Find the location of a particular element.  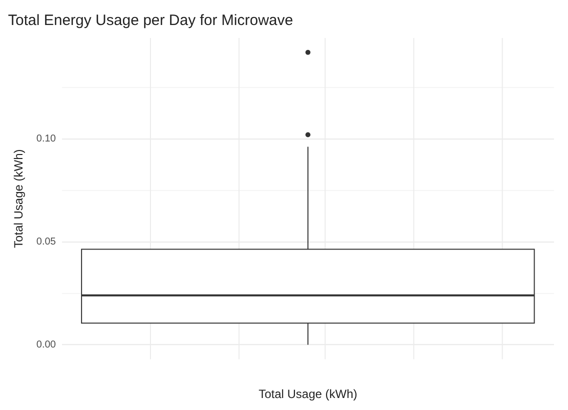

x-axis-title: Total Usage (kWh) is located at coordinates (308, 394).